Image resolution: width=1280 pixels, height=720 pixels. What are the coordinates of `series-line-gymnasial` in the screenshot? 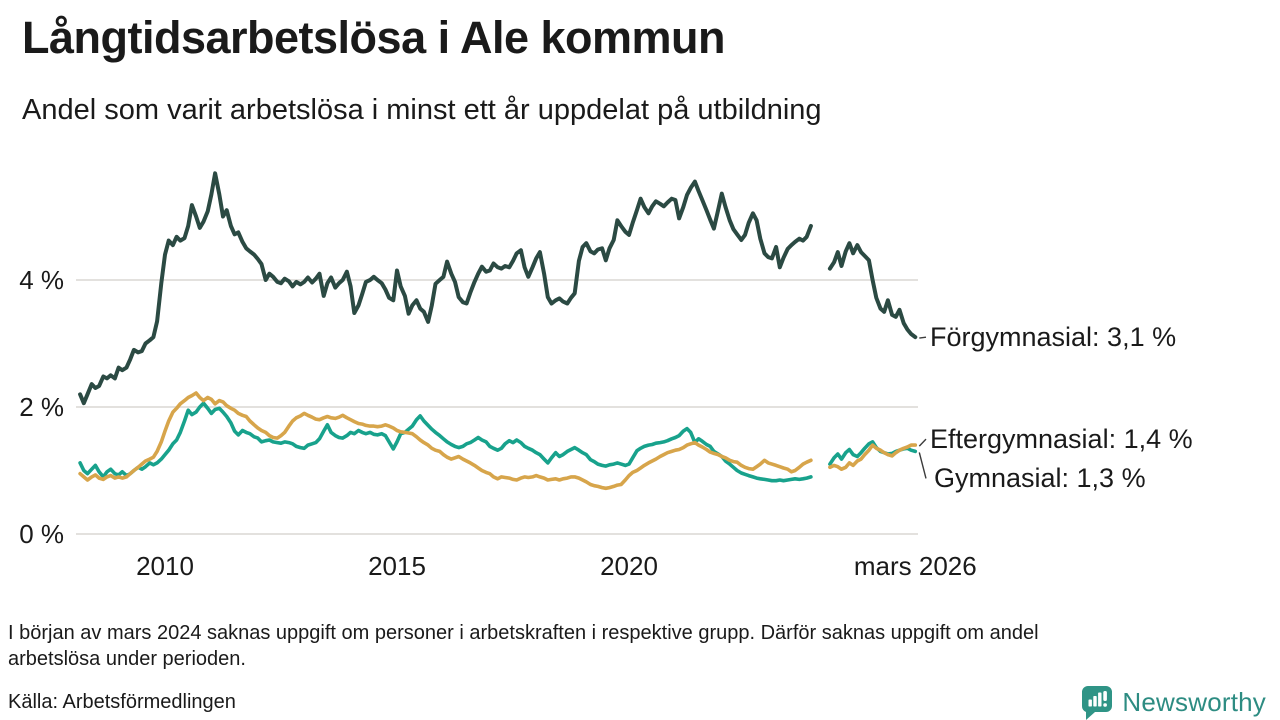 It's located at (445, 442).